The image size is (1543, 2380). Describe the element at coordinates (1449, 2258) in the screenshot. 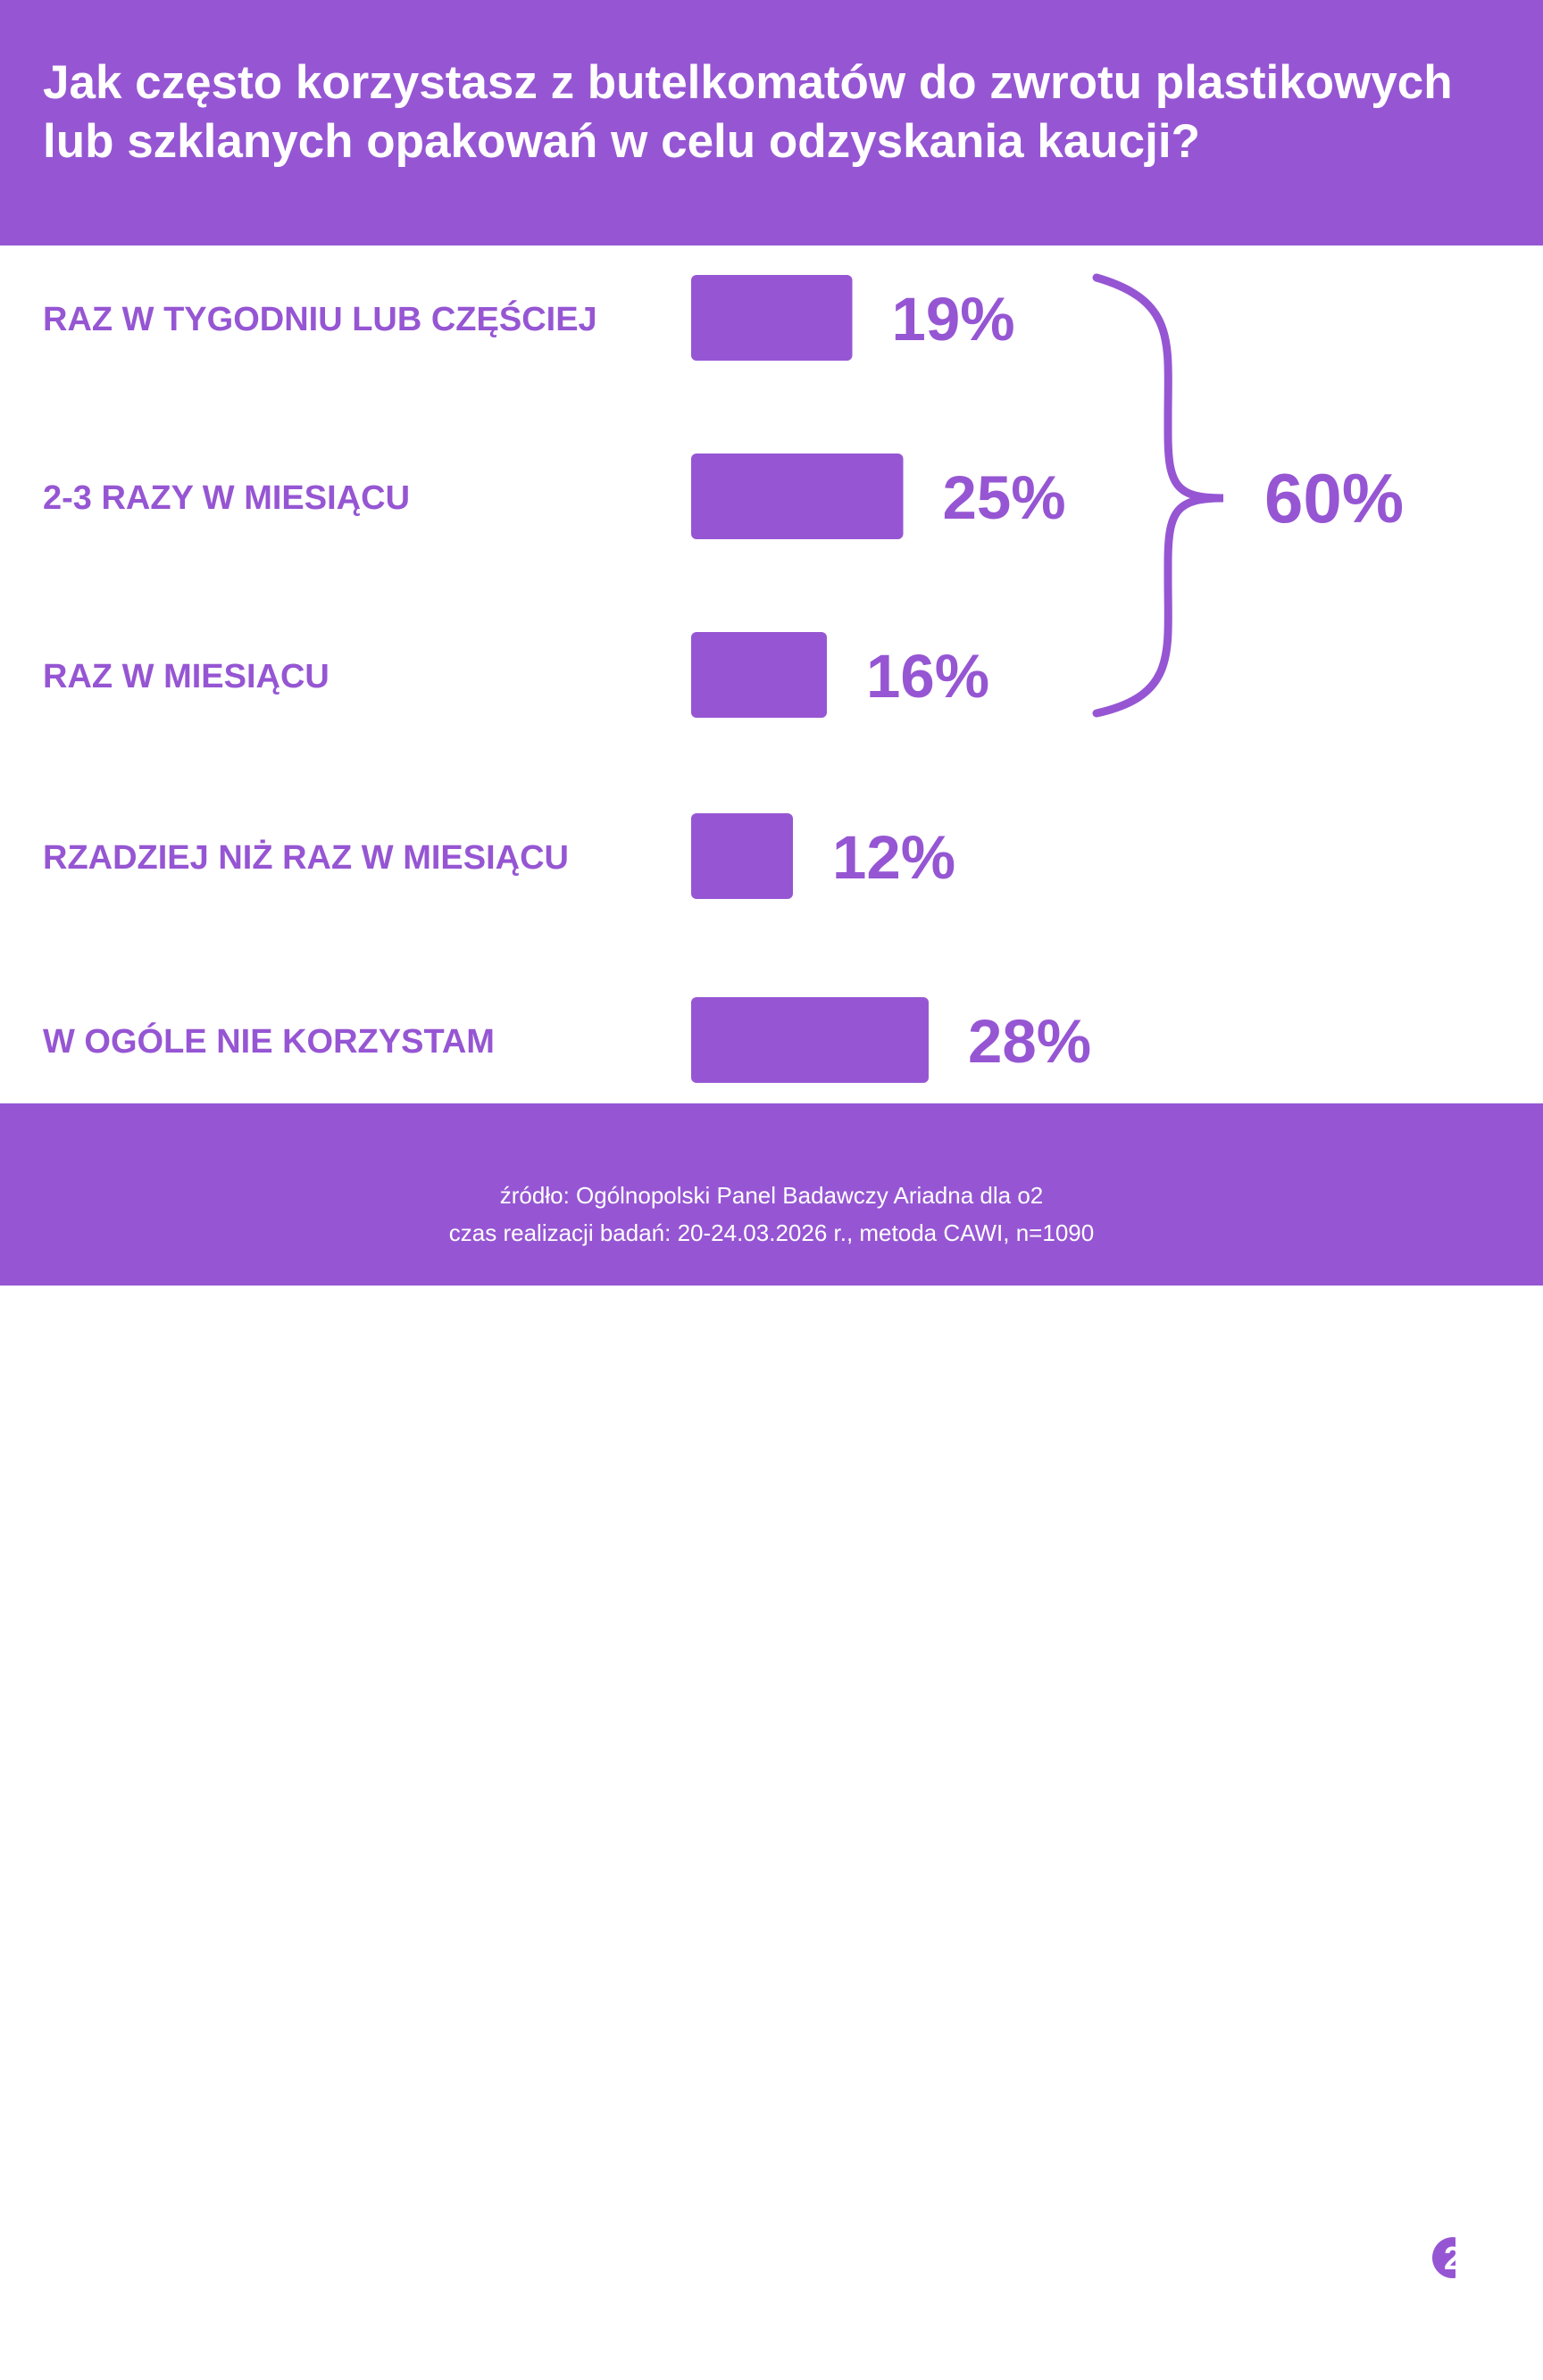

I see `logo-superscript: 2` at that location.